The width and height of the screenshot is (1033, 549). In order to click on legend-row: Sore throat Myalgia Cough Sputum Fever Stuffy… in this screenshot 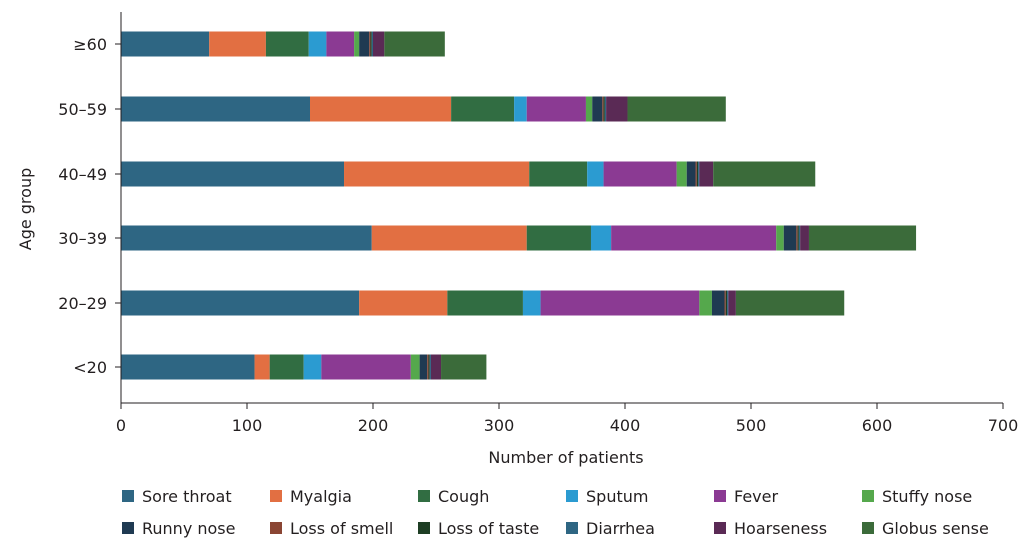, I will do `click(572, 496)`.